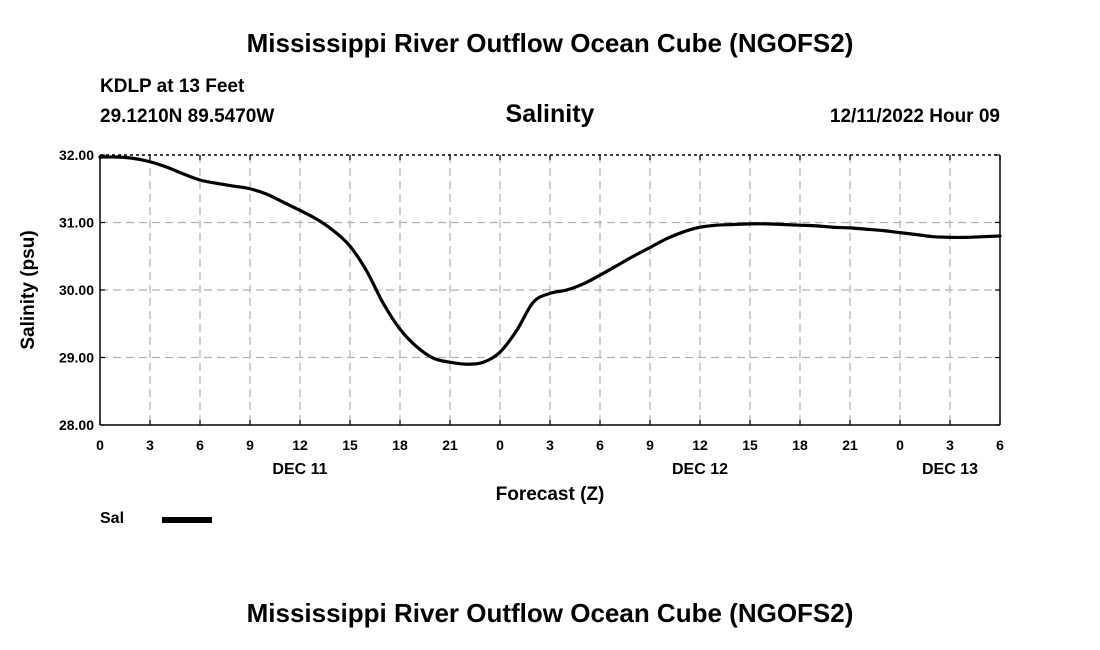 Image resolution: width=1100 pixels, height=650 pixels. I want to click on station-coordinates: 29.1210N 89.5470W, so click(187, 116).